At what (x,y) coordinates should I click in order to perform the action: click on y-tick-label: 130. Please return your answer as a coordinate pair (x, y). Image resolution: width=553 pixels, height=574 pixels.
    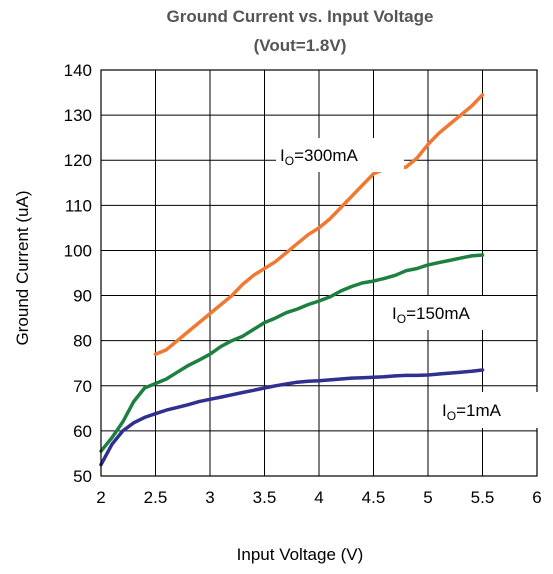
    Looking at the image, I should click on (78, 115).